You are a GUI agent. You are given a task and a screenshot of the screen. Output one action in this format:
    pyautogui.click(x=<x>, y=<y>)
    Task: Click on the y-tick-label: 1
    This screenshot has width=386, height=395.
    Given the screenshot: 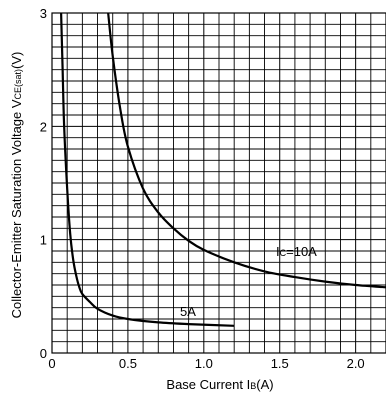 What is the action you would take?
    pyautogui.click(x=43, y=240)
    